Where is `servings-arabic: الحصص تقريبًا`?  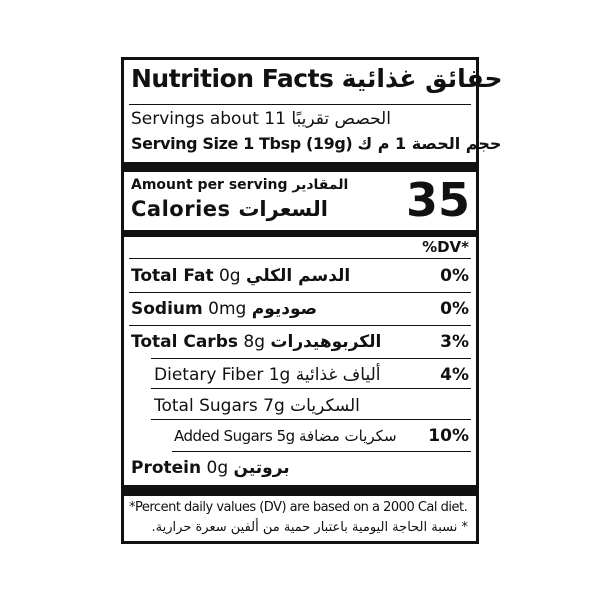 servings-arabic: الحصص تقريبًا is located at coordinates (341, 119).